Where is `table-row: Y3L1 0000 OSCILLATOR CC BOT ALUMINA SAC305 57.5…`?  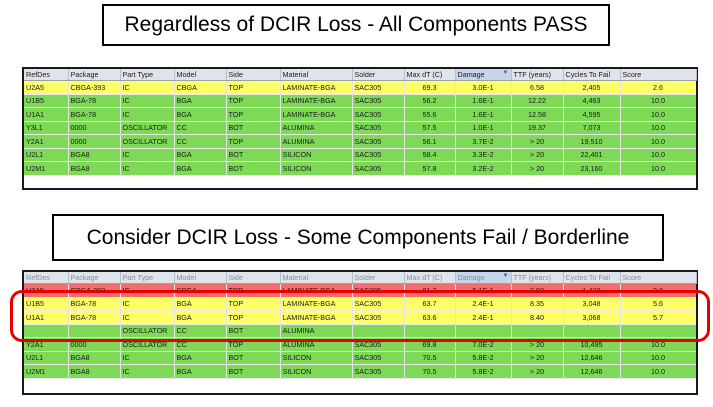 table-row: Y3L1 0000 OSCILLATOR CC BOT ALUMINA SAC305 57.5… is located at coordinates (360, 128).